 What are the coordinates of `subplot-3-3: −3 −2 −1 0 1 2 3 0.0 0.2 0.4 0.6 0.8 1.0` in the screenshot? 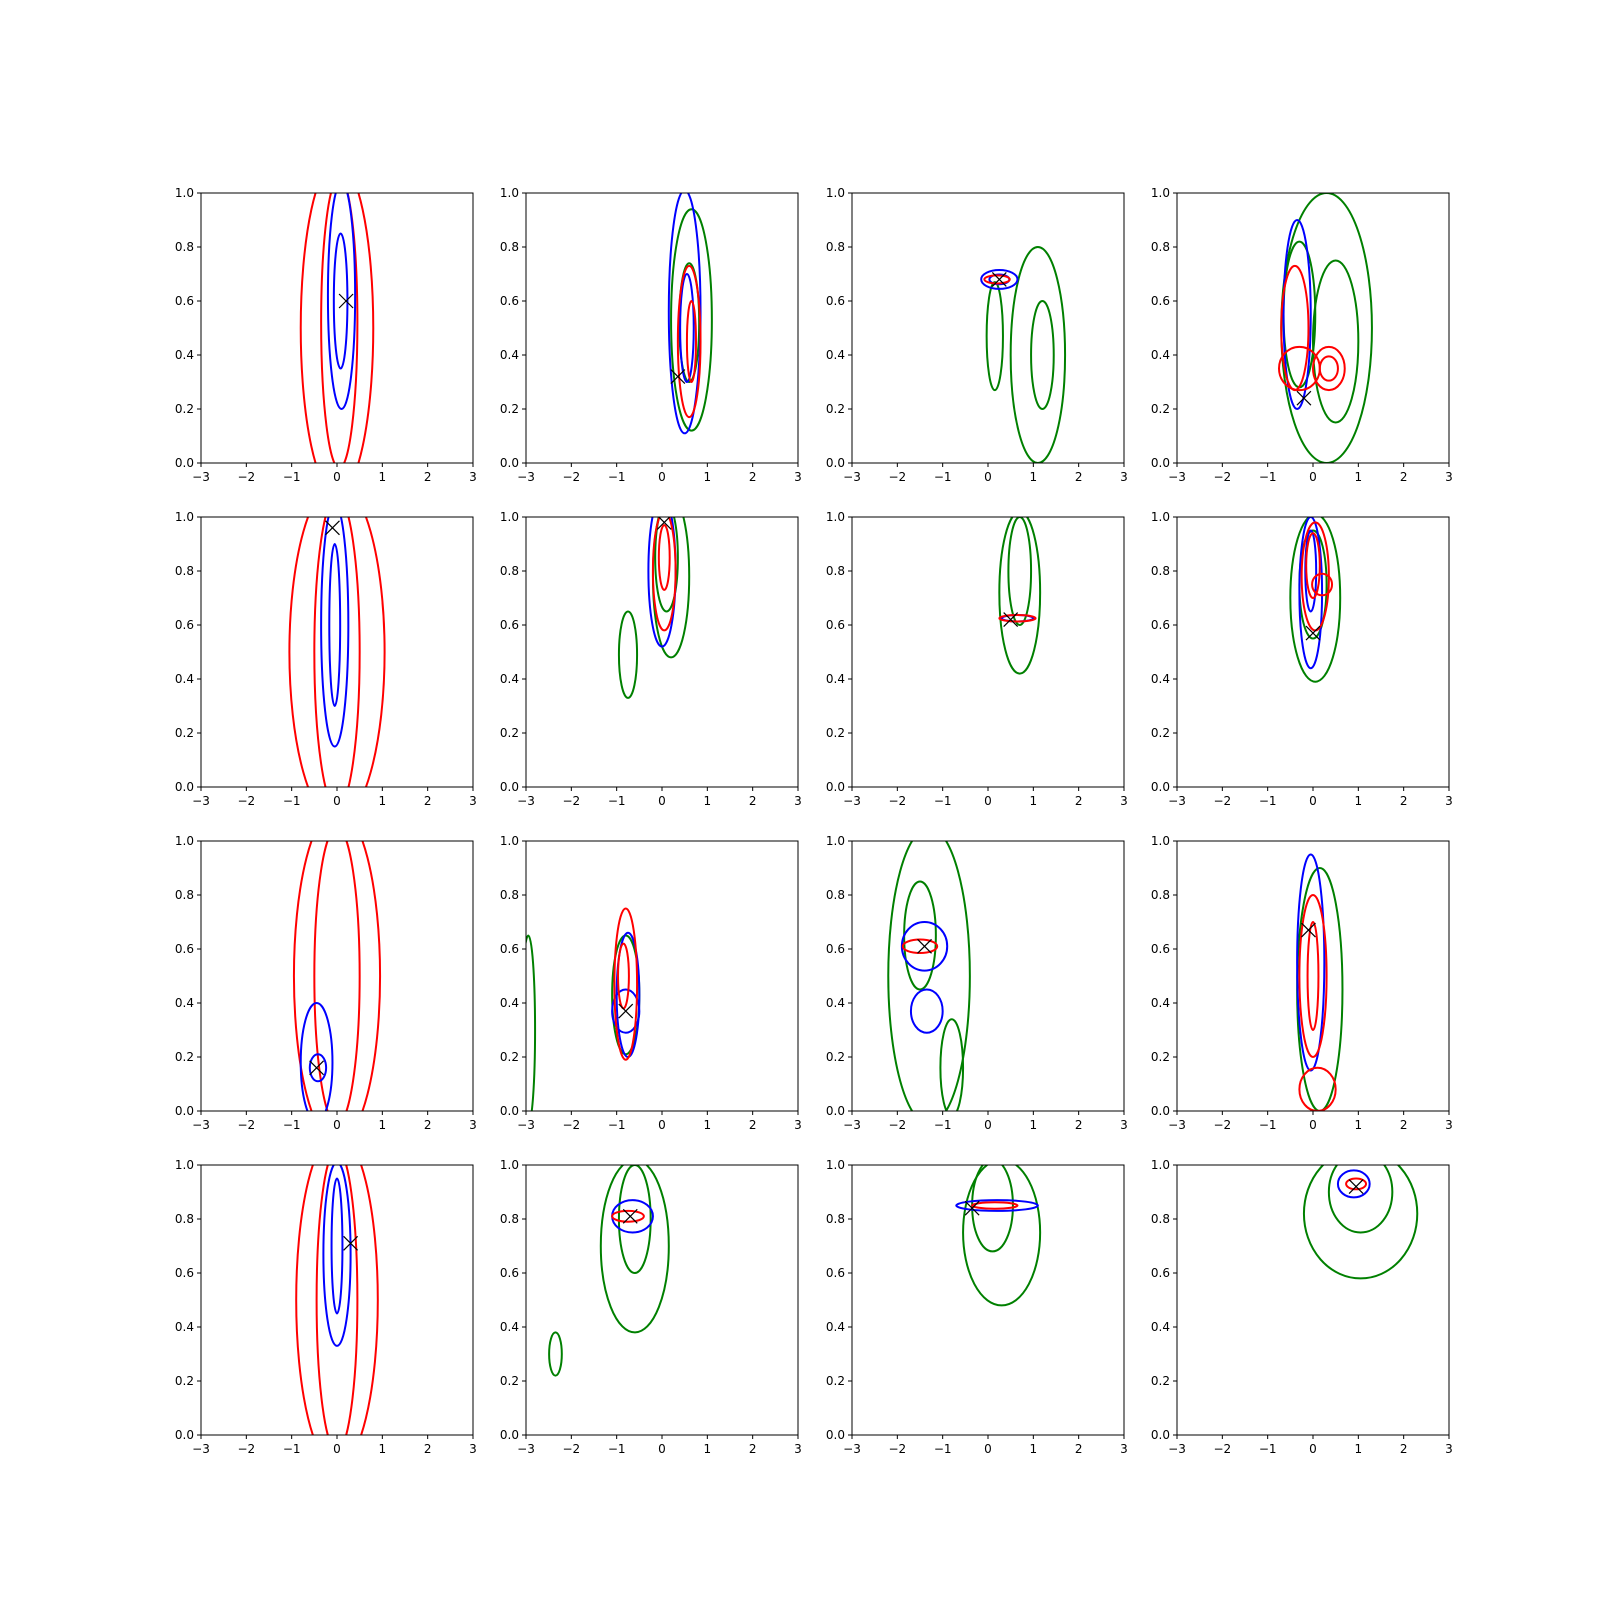 It's located at (977, 983).